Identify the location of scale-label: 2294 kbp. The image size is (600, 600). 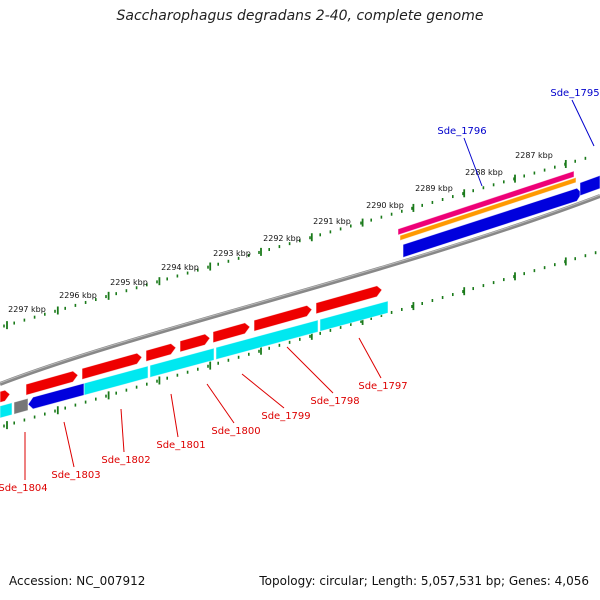
(180, 267).